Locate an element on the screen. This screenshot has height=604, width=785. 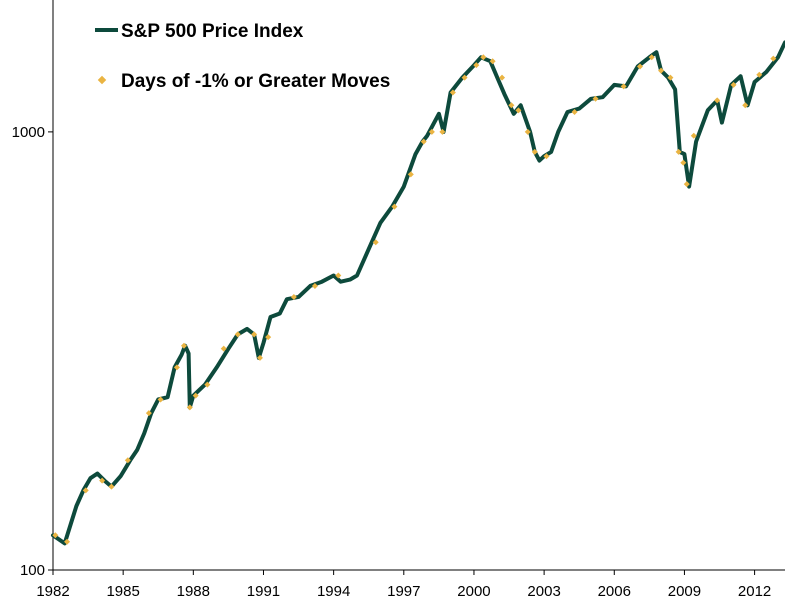
legend-marker-swatch is located at coordinates (102, 80).